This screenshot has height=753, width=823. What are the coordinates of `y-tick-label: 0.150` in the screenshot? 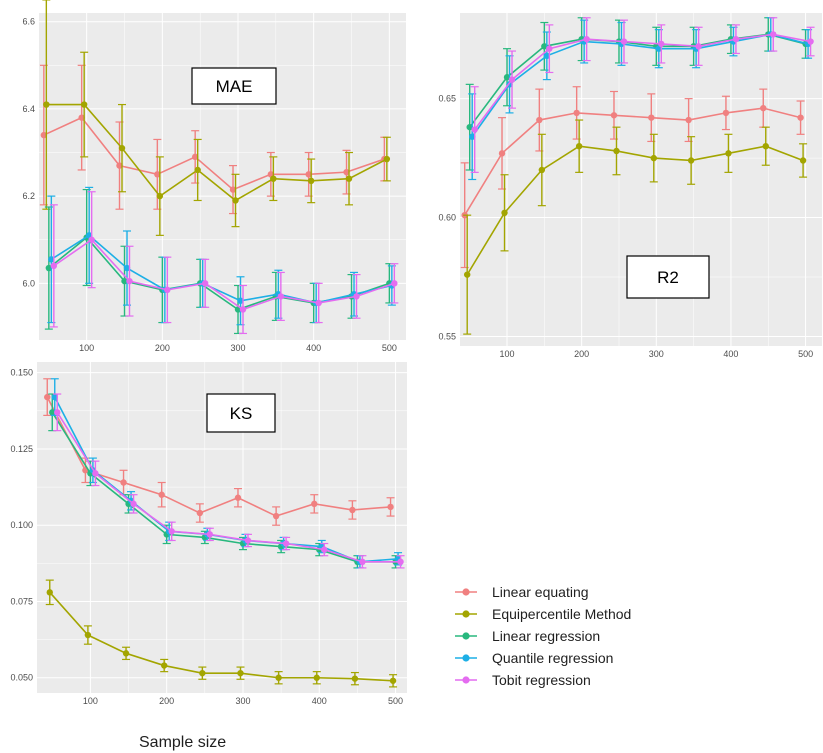 It's located at (21, 373).